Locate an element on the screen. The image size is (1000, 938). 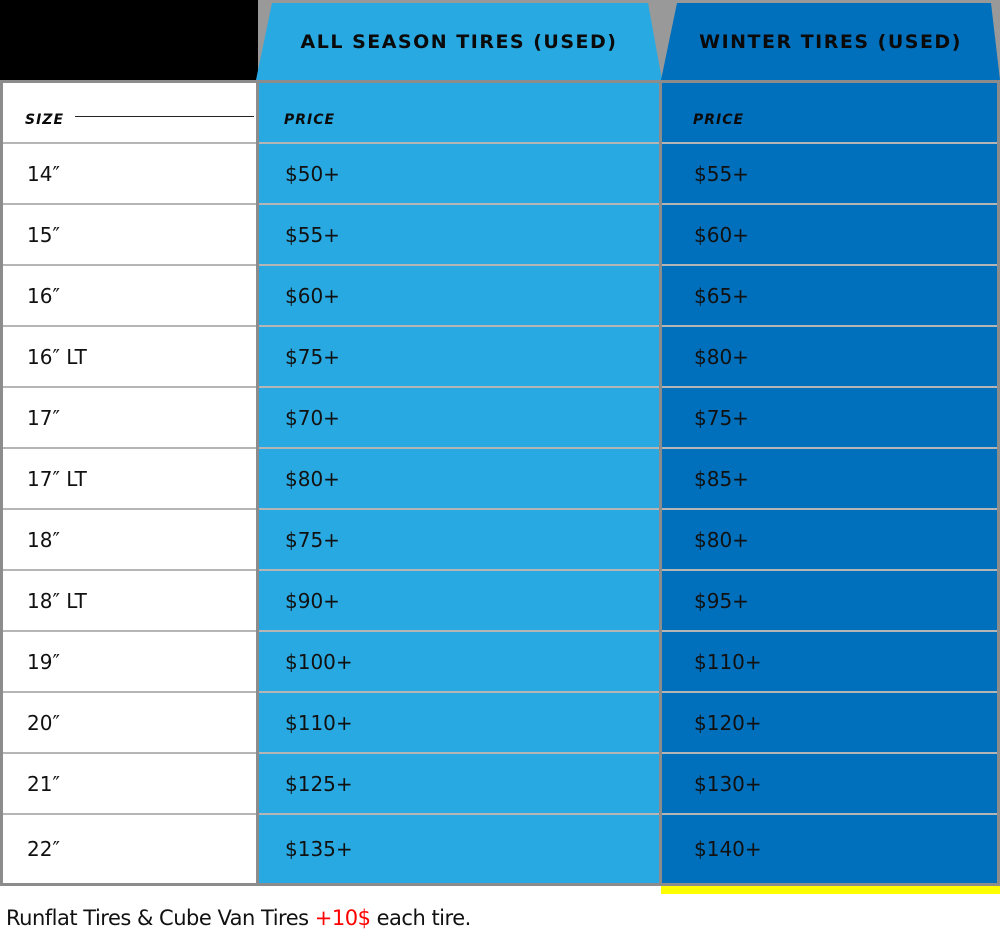
winter-price-cell: $60+ is located at coordinates (721, 234).